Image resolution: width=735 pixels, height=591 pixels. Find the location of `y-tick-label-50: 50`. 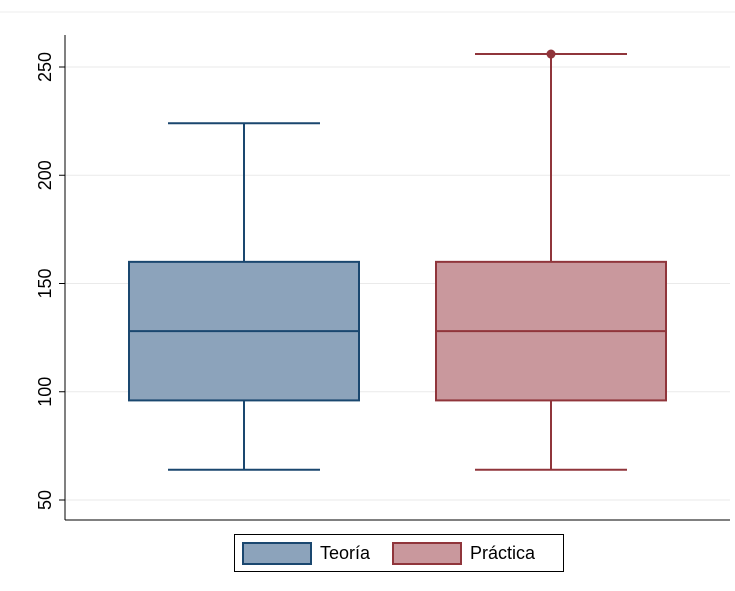

y-tick-label-50: 50 is located at coordinates (45, 500).